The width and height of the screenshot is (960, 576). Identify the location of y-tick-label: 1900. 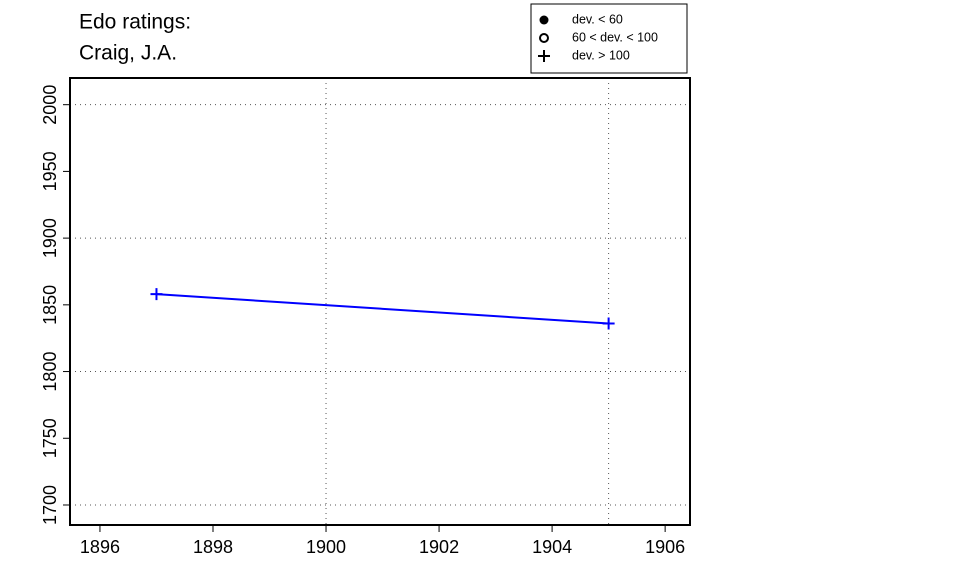
(50, 238).